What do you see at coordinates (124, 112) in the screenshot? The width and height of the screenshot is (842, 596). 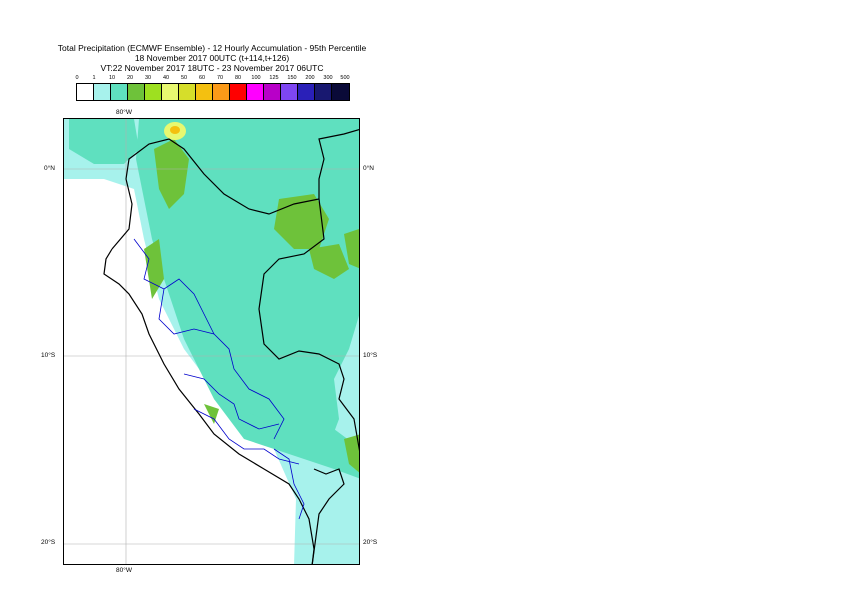 I see `lon-label-top: 80°W` at bounding box center [124, 112].